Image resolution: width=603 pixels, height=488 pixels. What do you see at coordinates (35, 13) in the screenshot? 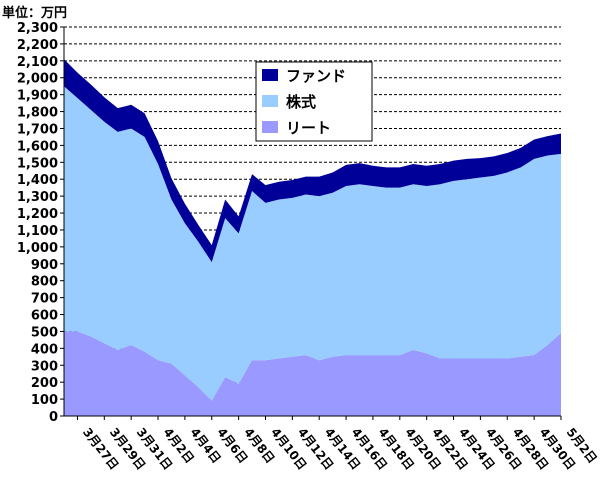
I see `unit-label: 単位：万円` at bounding box center [35, 13].